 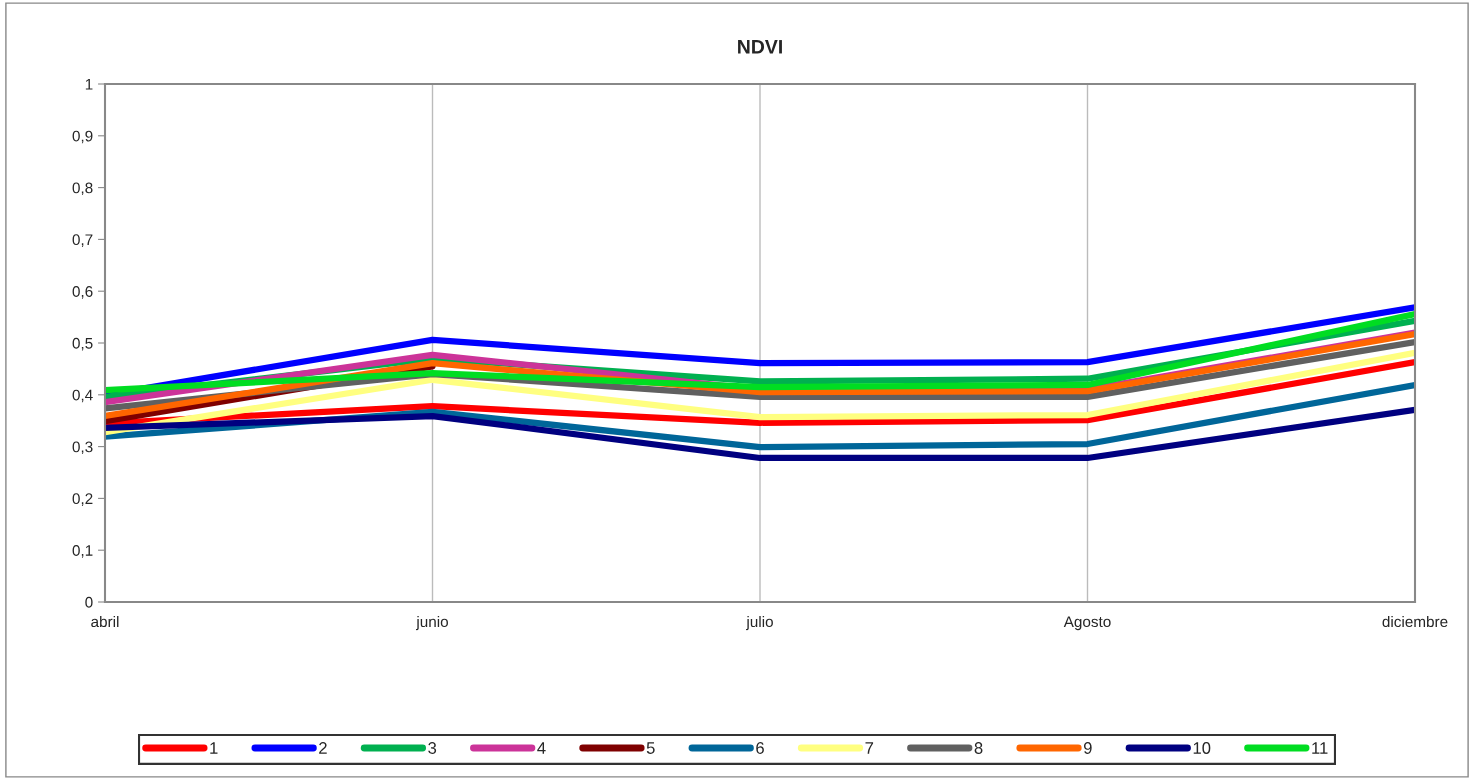 What do you see at coordinates (82, 137) in the screenshot?
I see `y-tick-label: 0,9` at bounding box center [82, 137].